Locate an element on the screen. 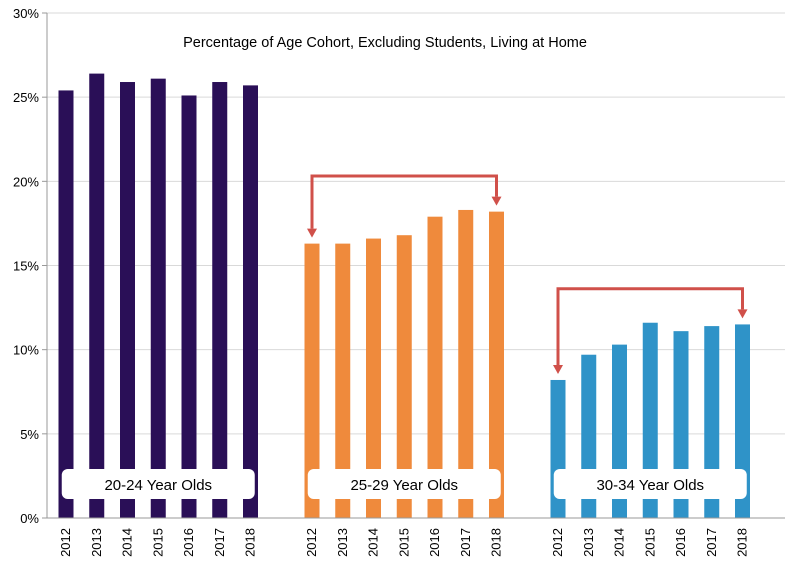 This screenshot has height=583, width=800. group-label: 25-29 Year Olds is located at coordinates (404, 485).